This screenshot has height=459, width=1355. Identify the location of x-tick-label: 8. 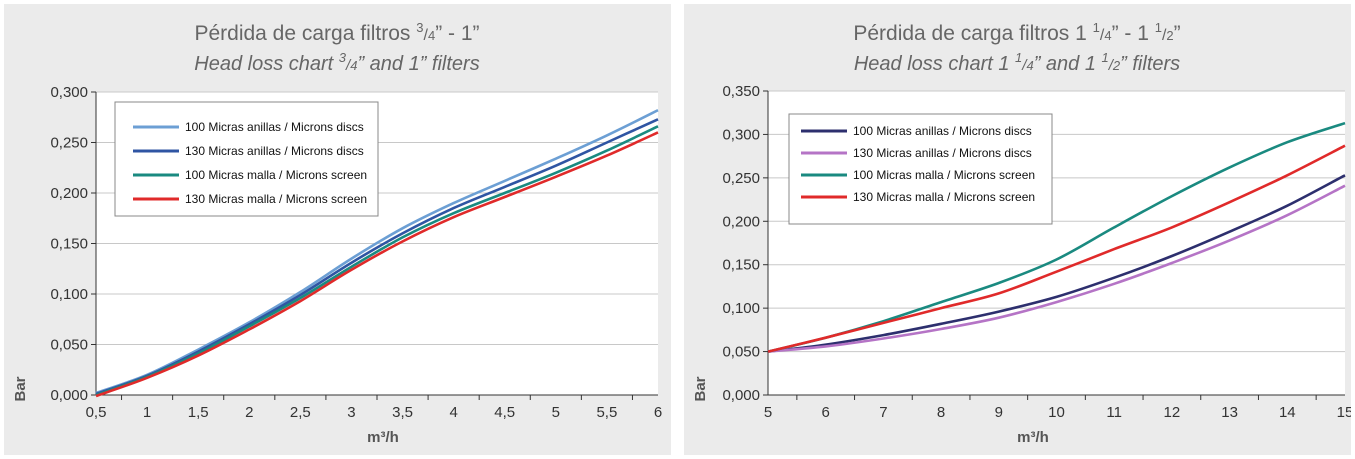
(941, 412).